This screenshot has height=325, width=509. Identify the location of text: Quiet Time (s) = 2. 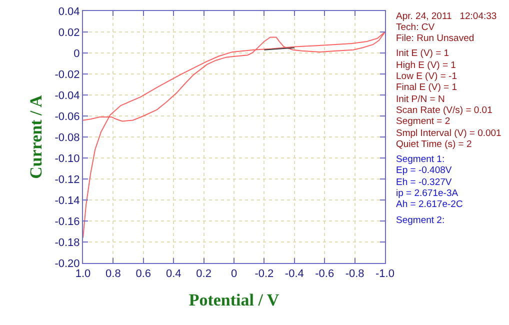
(434, 144).